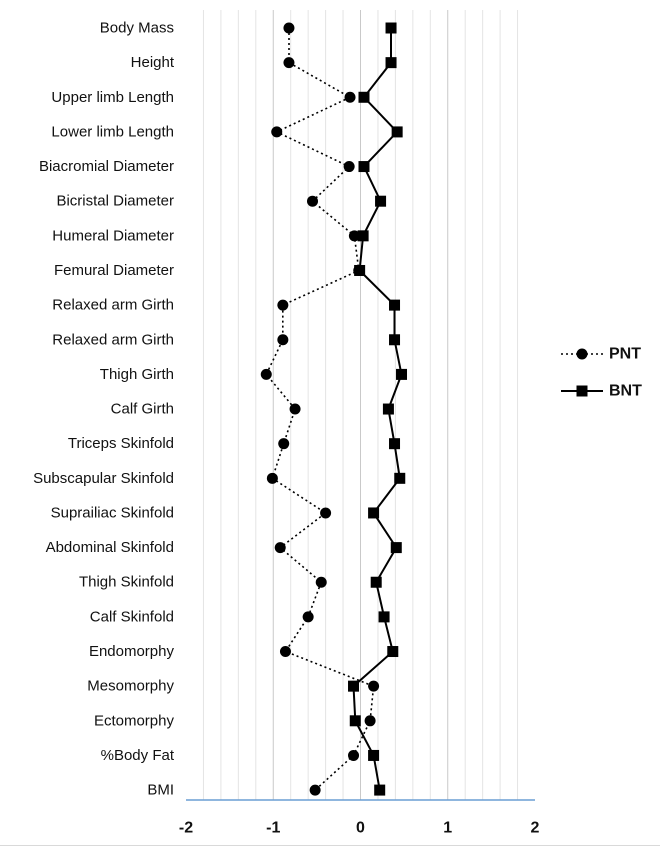 Image resolution: width=660 pixels, height=850 pixels. Describe the element at coordinates (106, 166) in the screenshot. I see `category-label: Biacromial Diameter` at that location.